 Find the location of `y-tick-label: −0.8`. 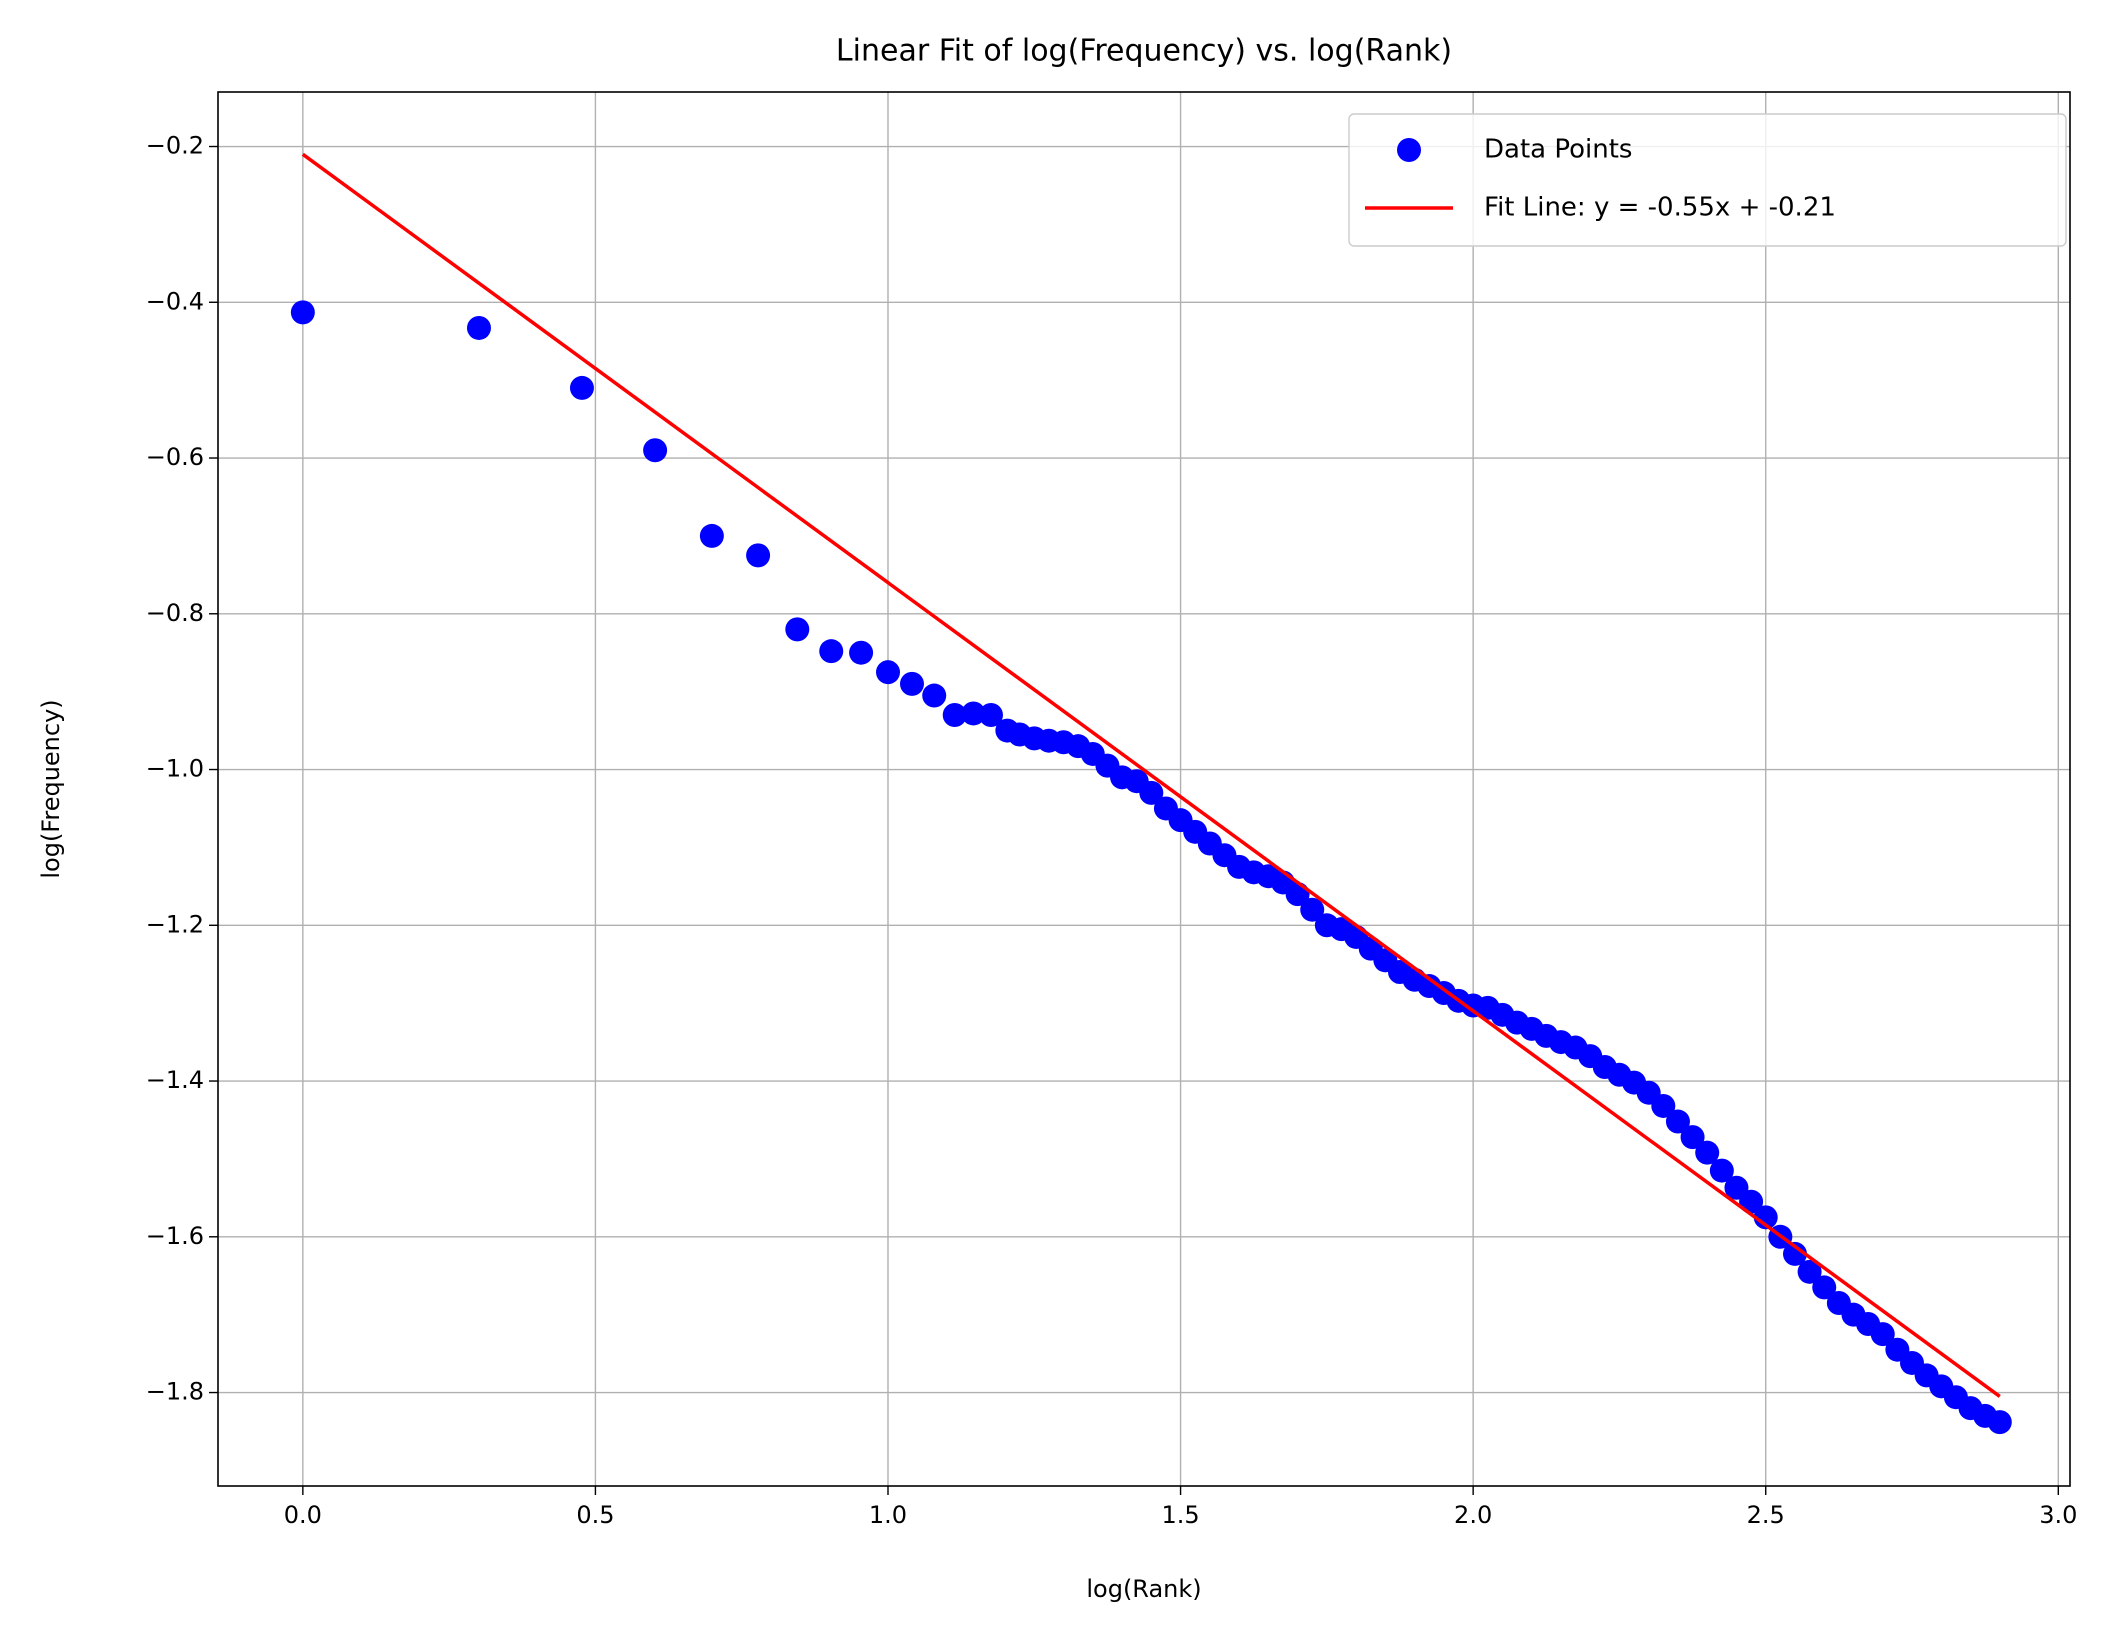

y-tick-label: −0.8 is located at coordinates (175, 613).